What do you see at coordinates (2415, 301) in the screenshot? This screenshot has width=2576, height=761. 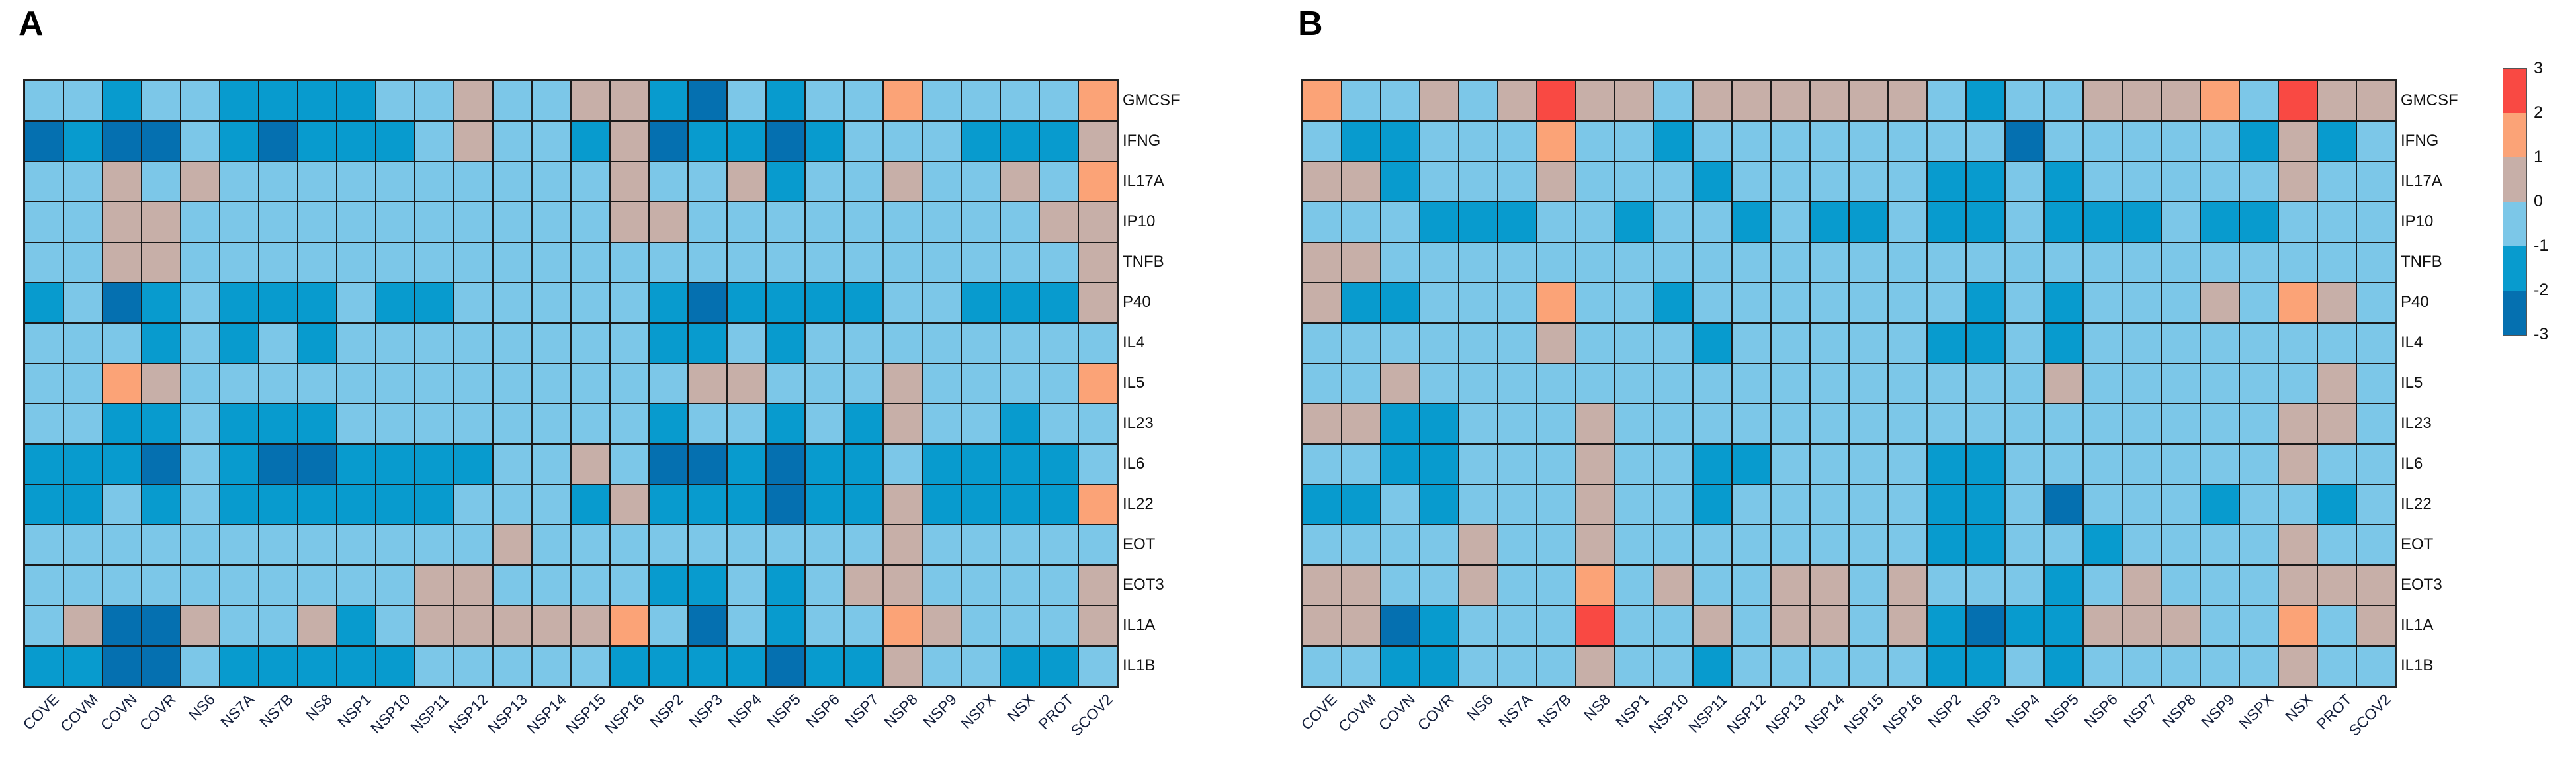 I see `row-label-P40: P40` at bounding box center [2415, 301].